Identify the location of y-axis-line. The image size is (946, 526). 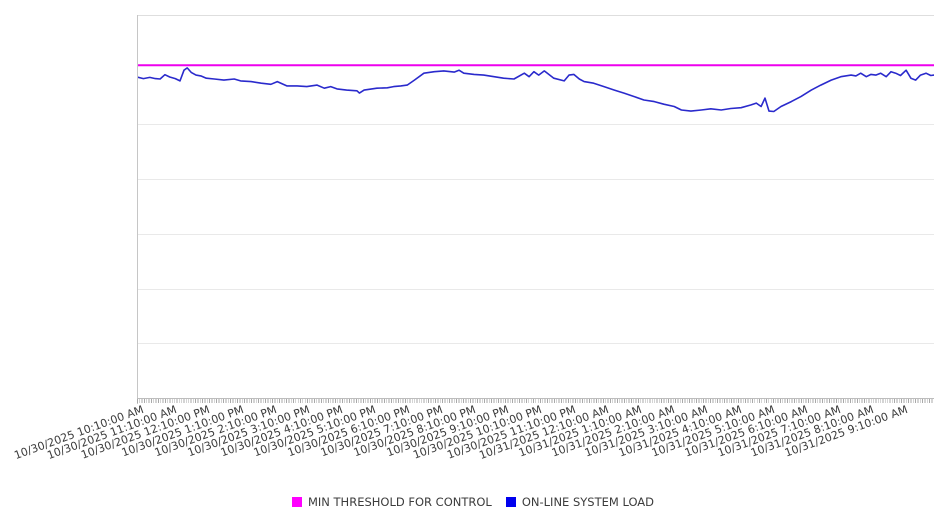
(137, 209).